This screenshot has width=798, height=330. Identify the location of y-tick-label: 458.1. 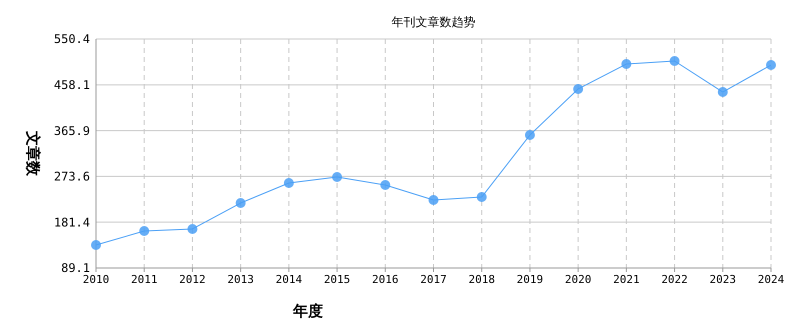
(72, 85).